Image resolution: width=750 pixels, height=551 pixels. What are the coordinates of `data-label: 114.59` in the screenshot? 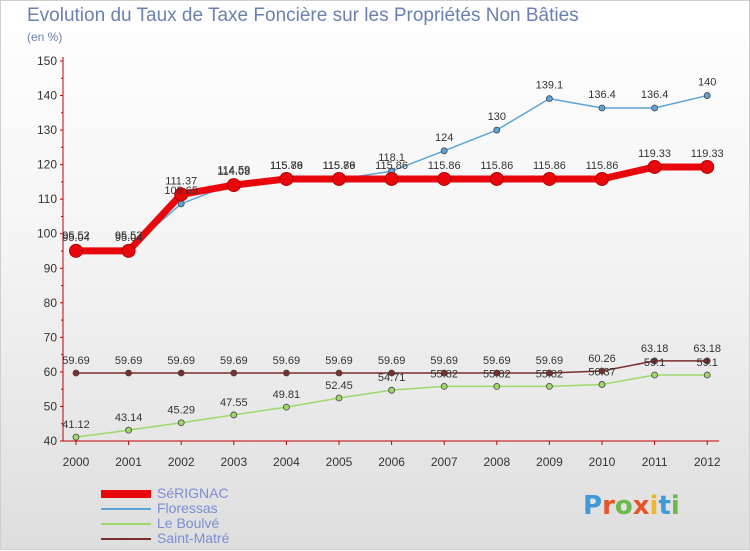 It's located at (233, 170).